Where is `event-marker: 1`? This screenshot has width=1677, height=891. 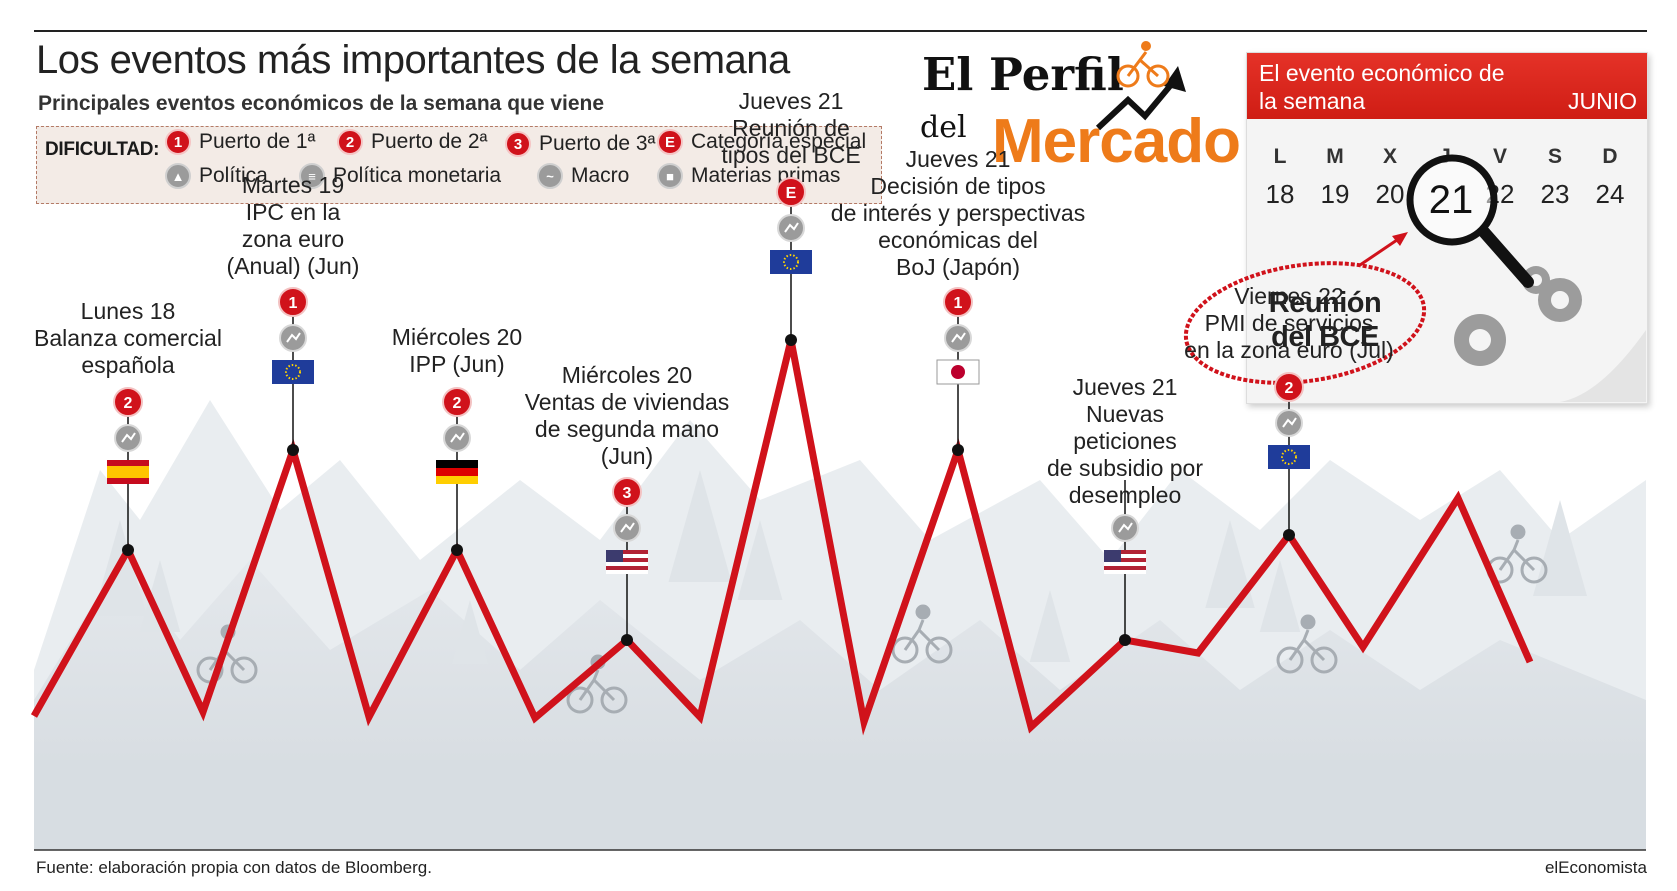 event-marker: 1 is located at coordinates (958, 371).